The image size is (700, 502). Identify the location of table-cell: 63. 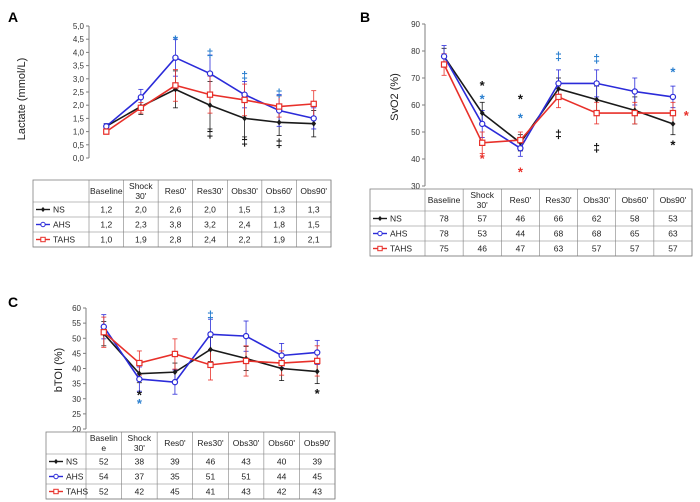
(559, 249).